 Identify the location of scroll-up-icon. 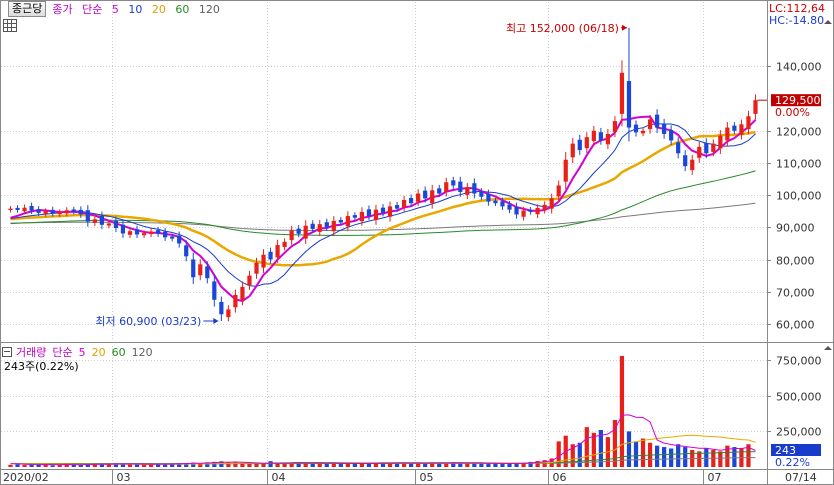
(828, 22).